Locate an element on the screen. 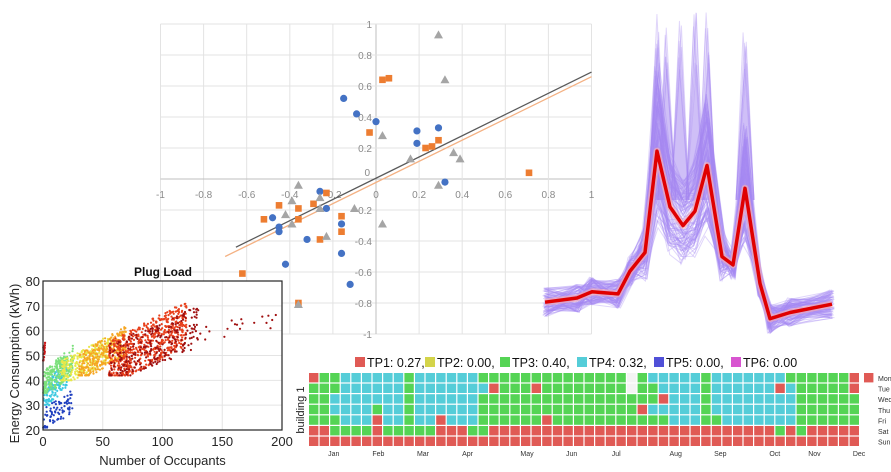 This screenshot has width=891, height=472. x-tick-label: 0 is located at coordinates (376, 195).